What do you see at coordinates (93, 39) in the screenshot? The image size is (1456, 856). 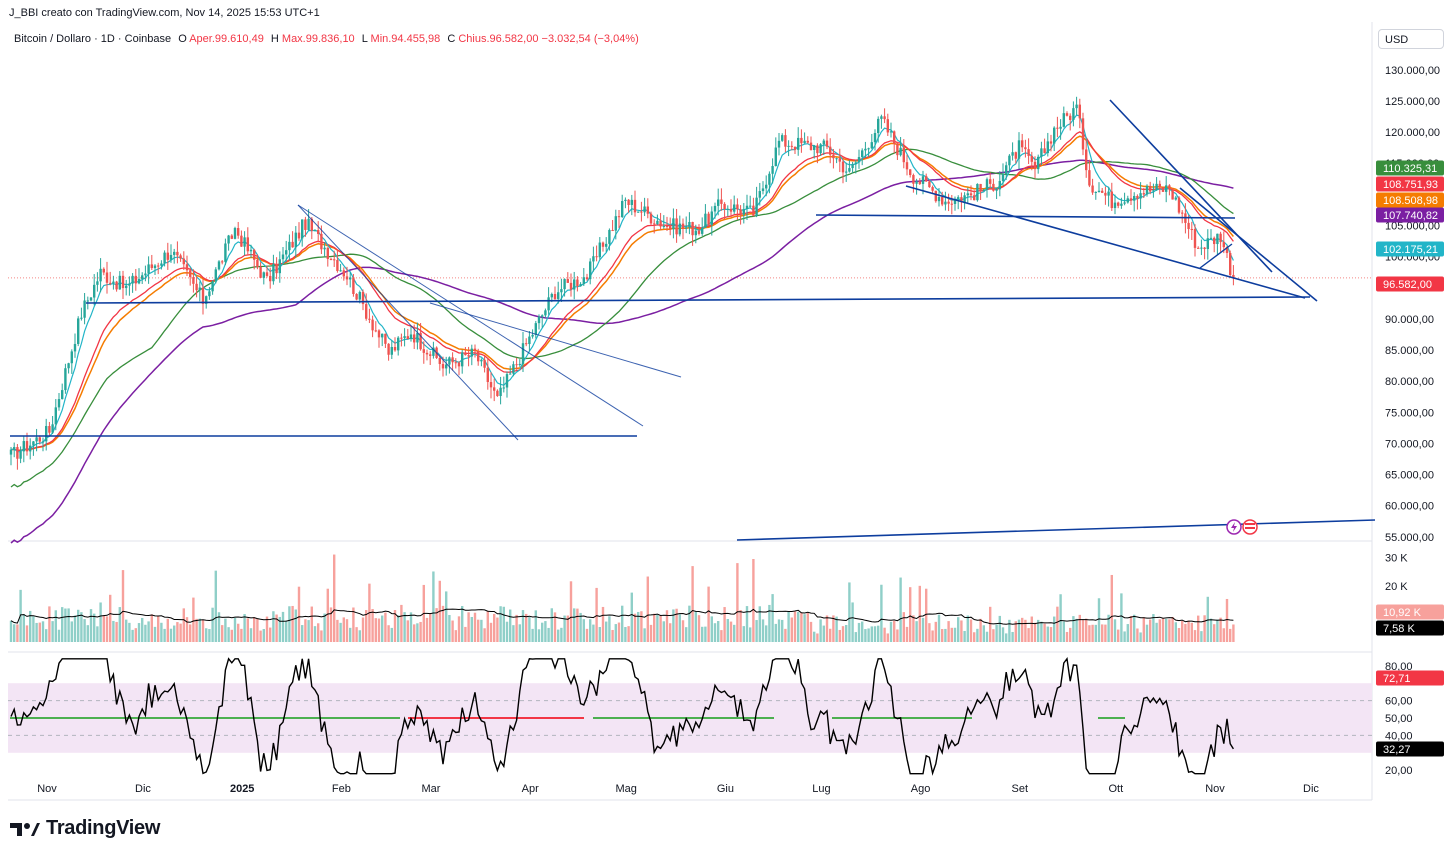 I see `symbol-title: Bitcoin / Dollaro · 1D · Coinbase` at bounding box center [93, 39].